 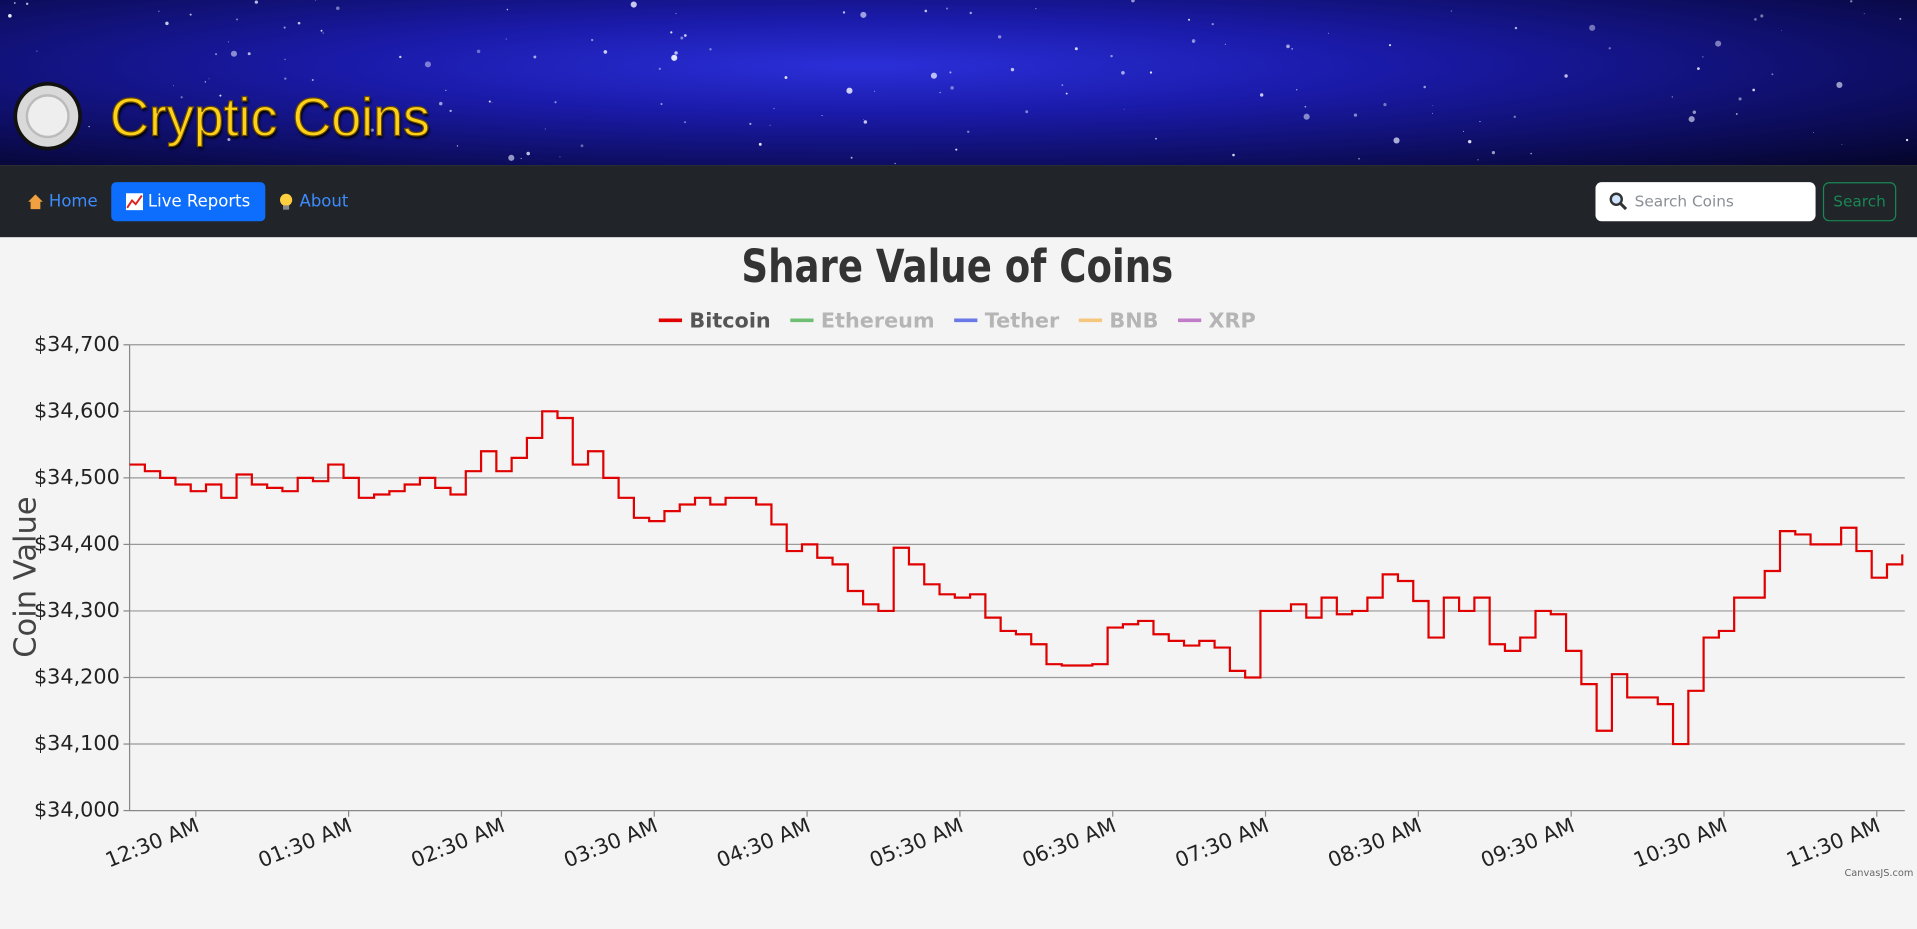 I want to click on nav-home: Home, so click(x=61, y=201).